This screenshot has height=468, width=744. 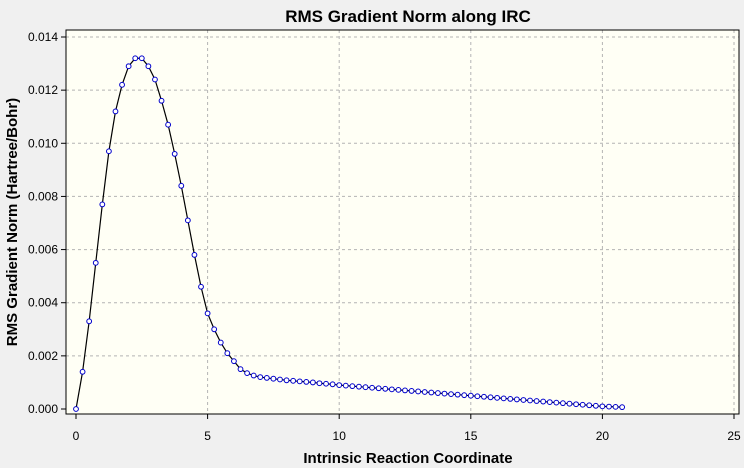 What do you see at coordinates (43, 303) in the screenshot?
I see `y-tick-label: 0.004` at bounding box center [43, 303].